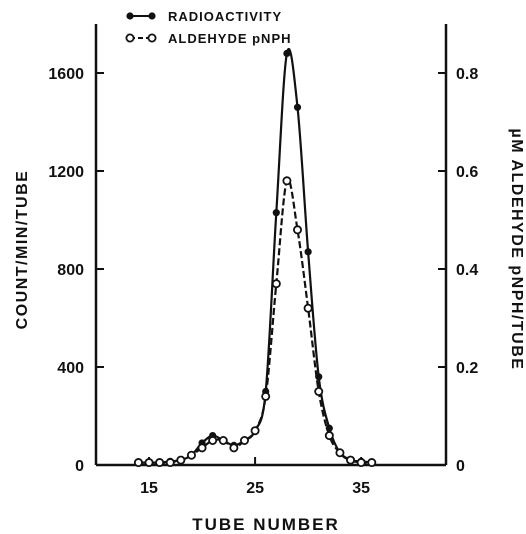 The image size is (526, 534). What do you see at coordinates (149, 488) in the screenshot?
I see `x-tick-label: 15` at bounding box center [149, 488].